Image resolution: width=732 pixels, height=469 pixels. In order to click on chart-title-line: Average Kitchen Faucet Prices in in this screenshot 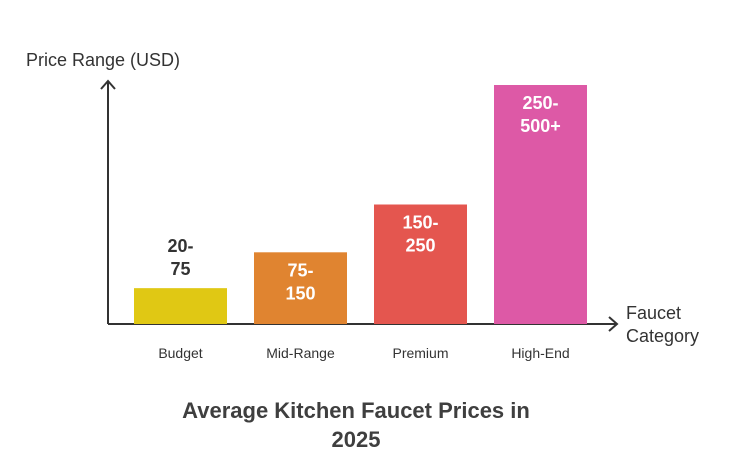, I will do `click(356, 410)`.